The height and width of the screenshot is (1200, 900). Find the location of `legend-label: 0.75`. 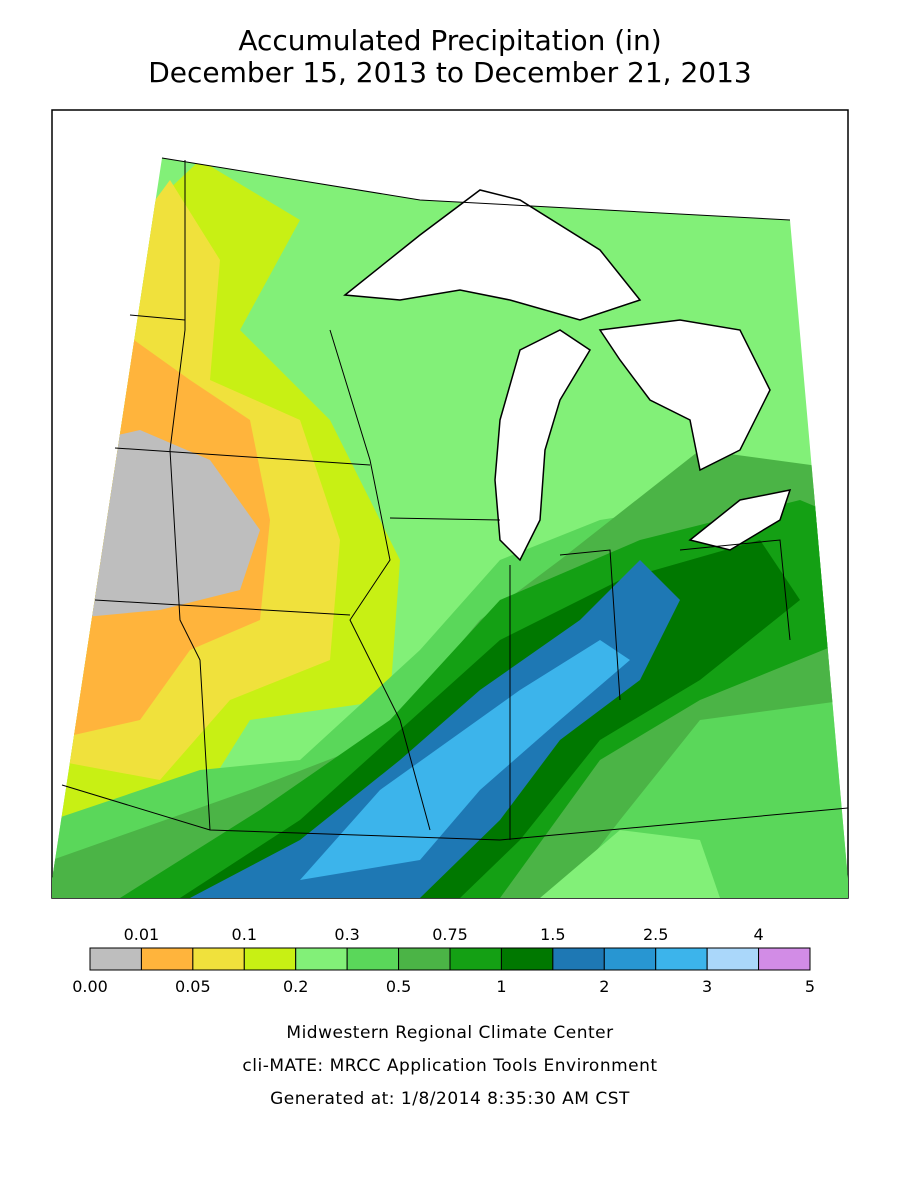

legend-label: 0.75 is located at coordinates (450, 934).